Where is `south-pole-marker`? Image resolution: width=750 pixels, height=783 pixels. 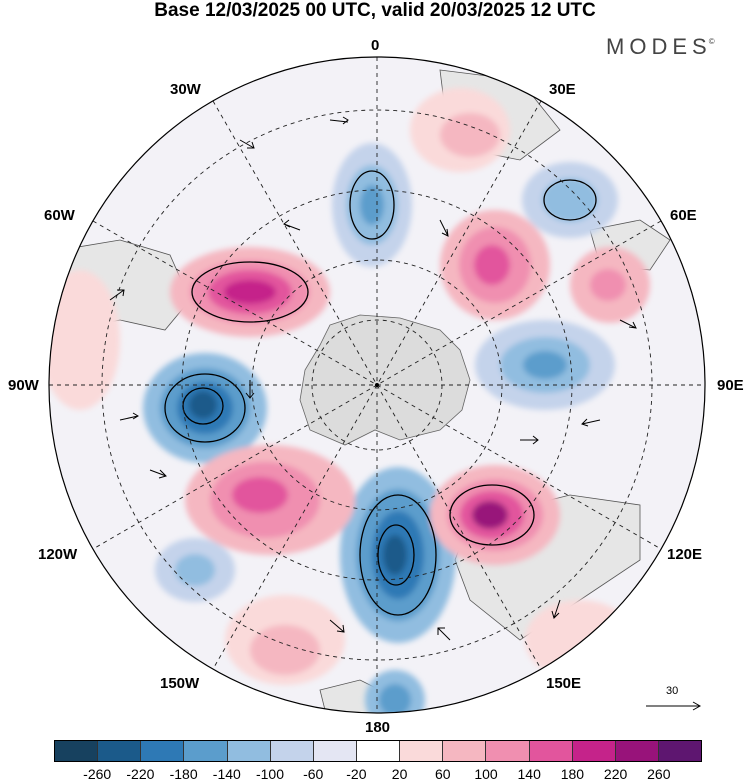 south-pole-marker is located at coordinates (377, 385).